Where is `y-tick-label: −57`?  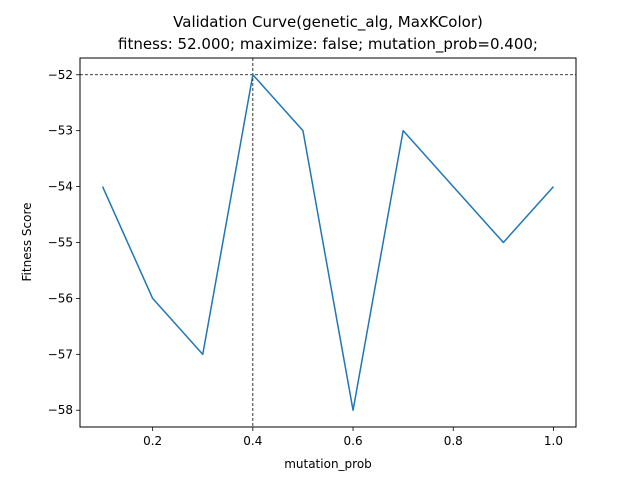
y-tick-label: −57 is located at coordinates (60, 354).